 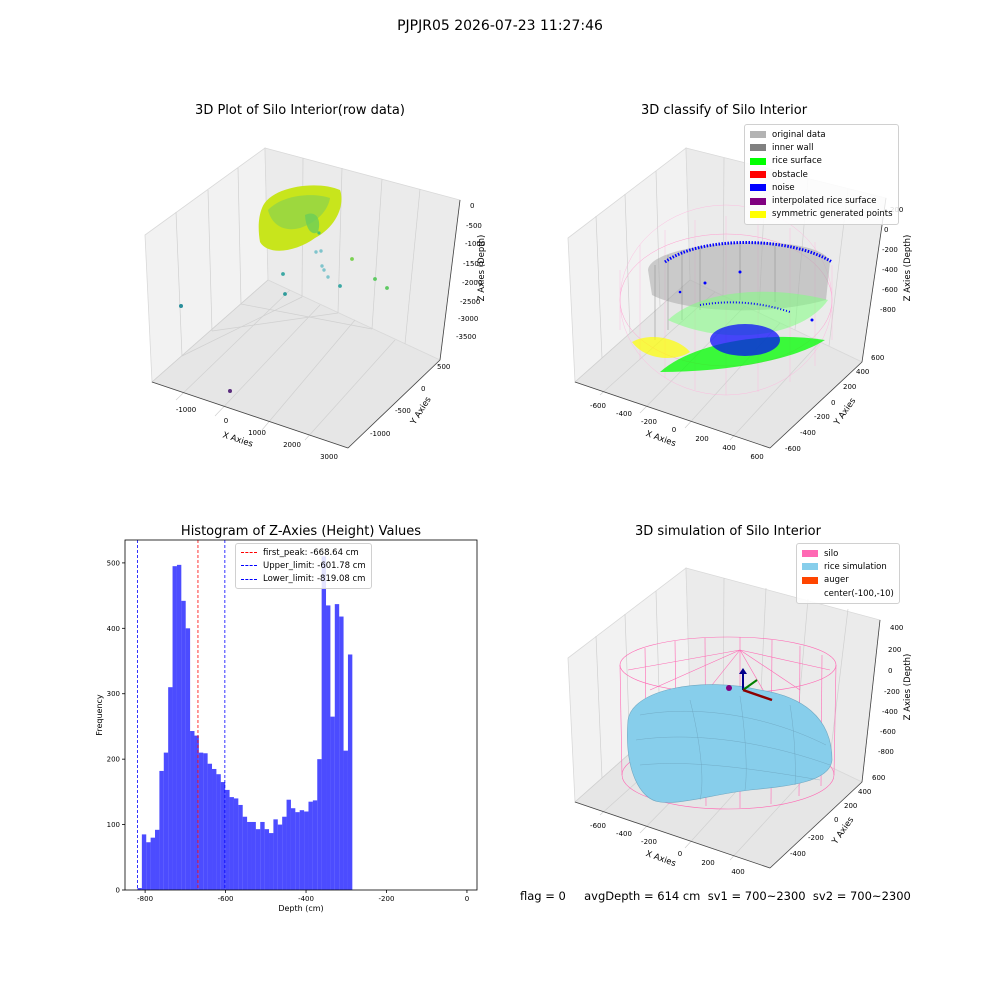 What do you see at coordinates (113, 629) in the screenshot?
I see `histogram-ytick-label: 400` at bounding box center [113, 629].